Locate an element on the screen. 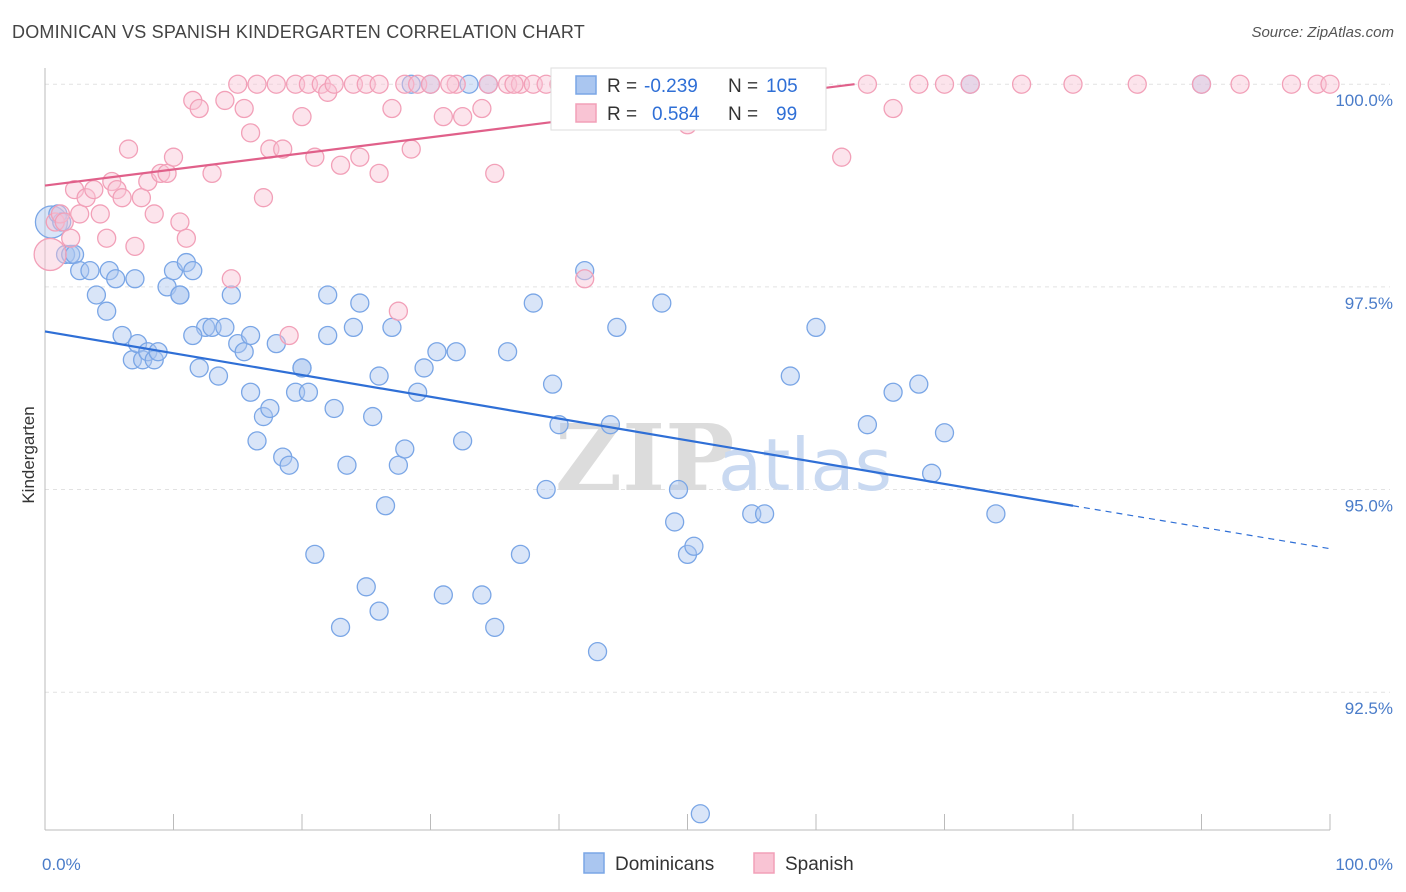 The height and width of the screenshot is (892, 1406). x-tick-label-0: 0.0% is located at coordinates (61, 864).